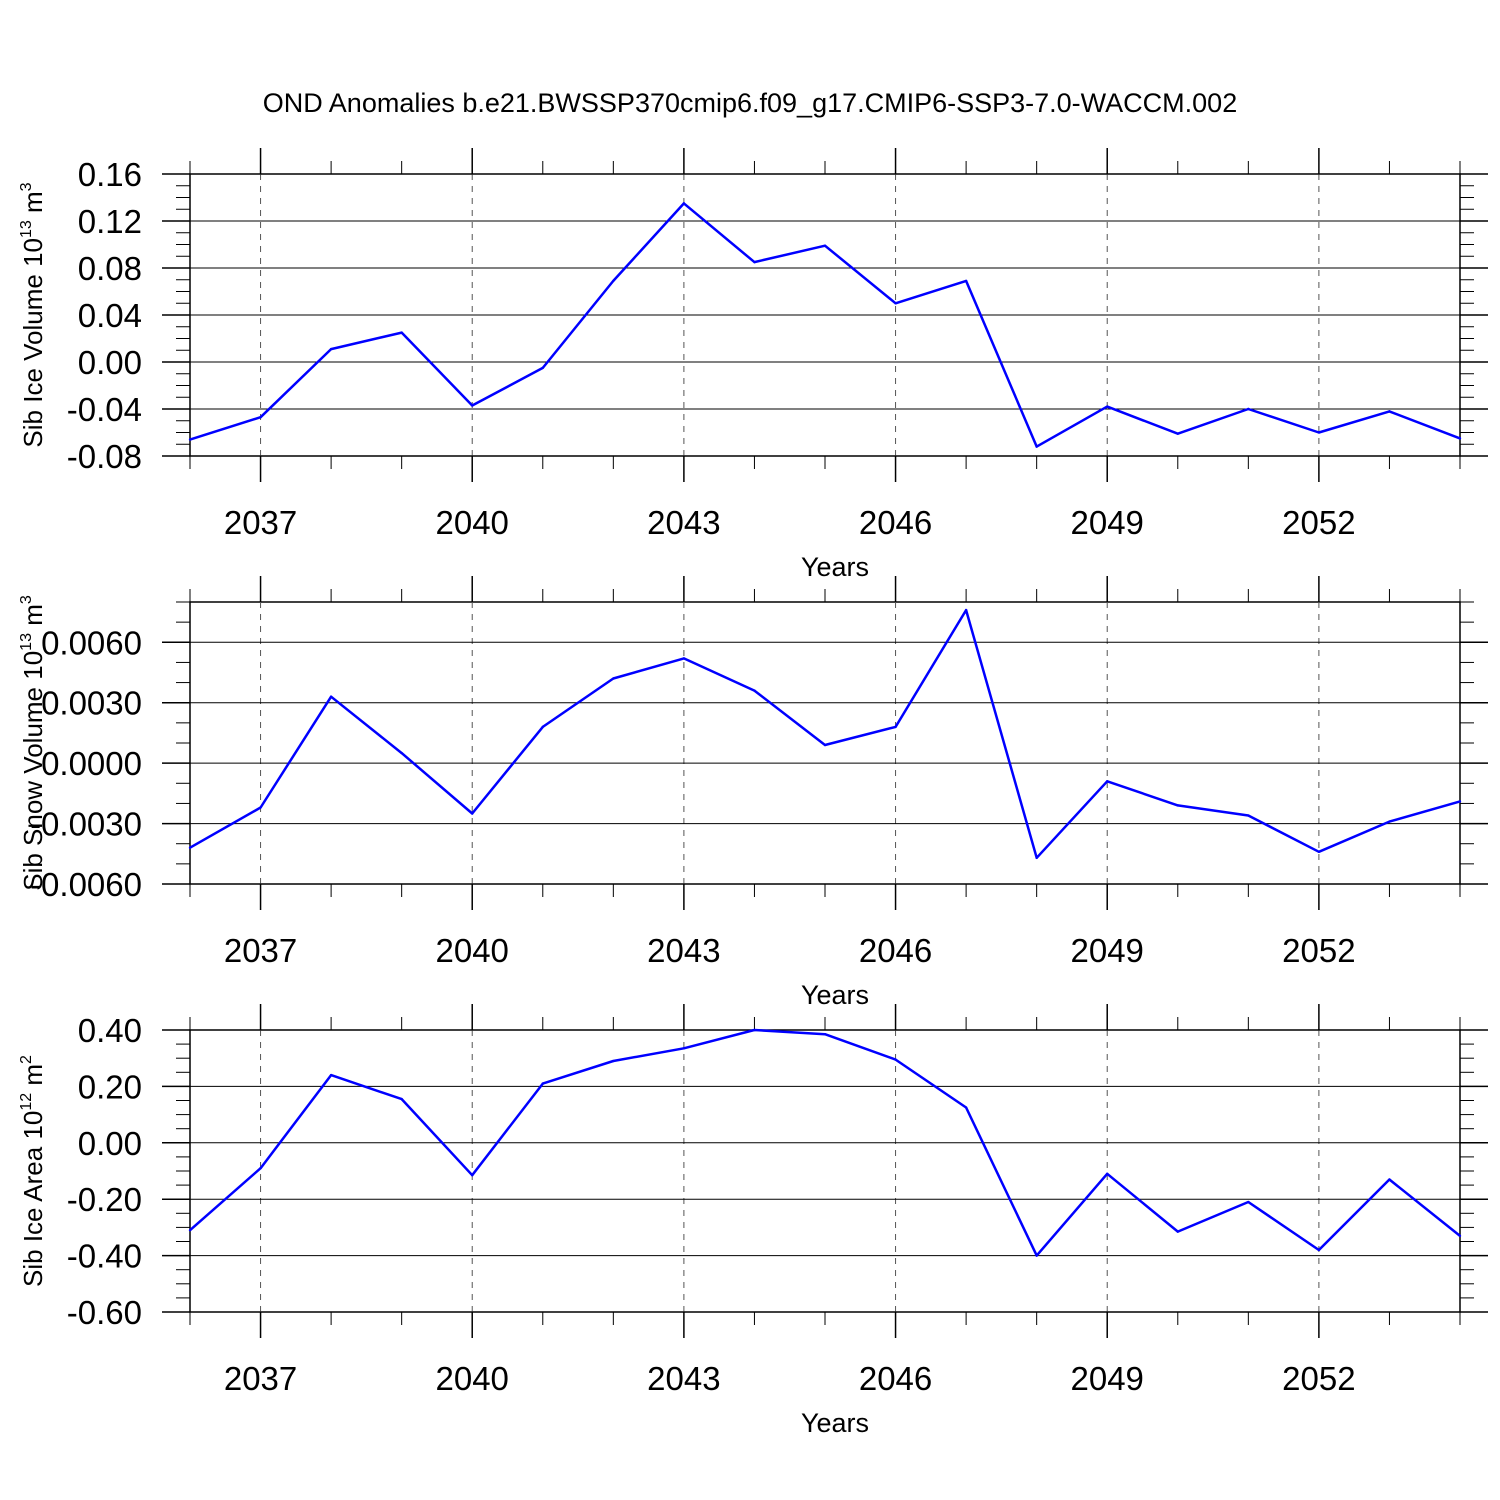 The width and height of the screenshot is (1500, 1500). Describe the element at coordinates (104, 1199) in the screenshot. I see `y-tick-label: -0.20` at that location.